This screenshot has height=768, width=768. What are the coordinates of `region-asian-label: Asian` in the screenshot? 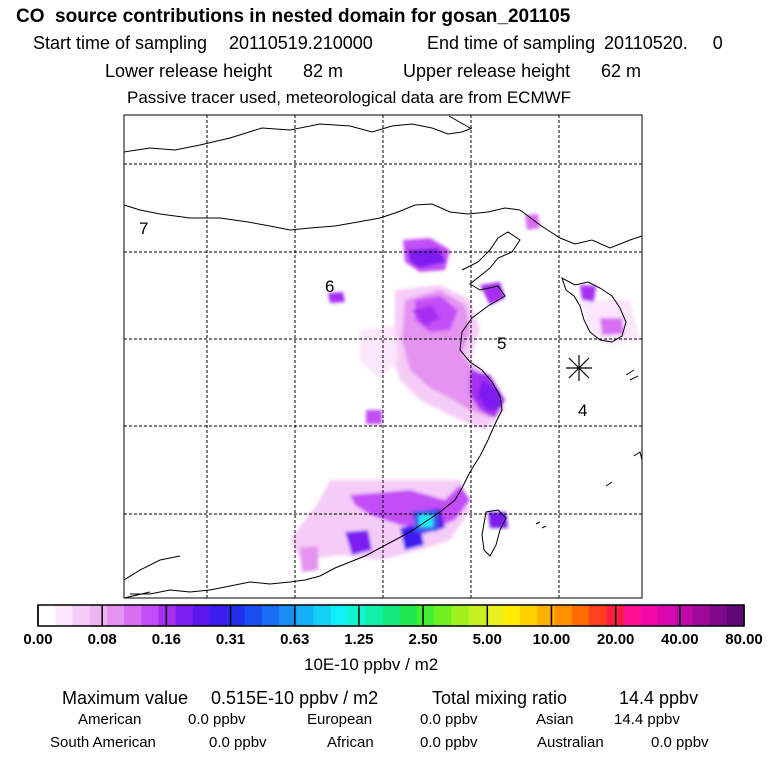 It's located at (555, 719).